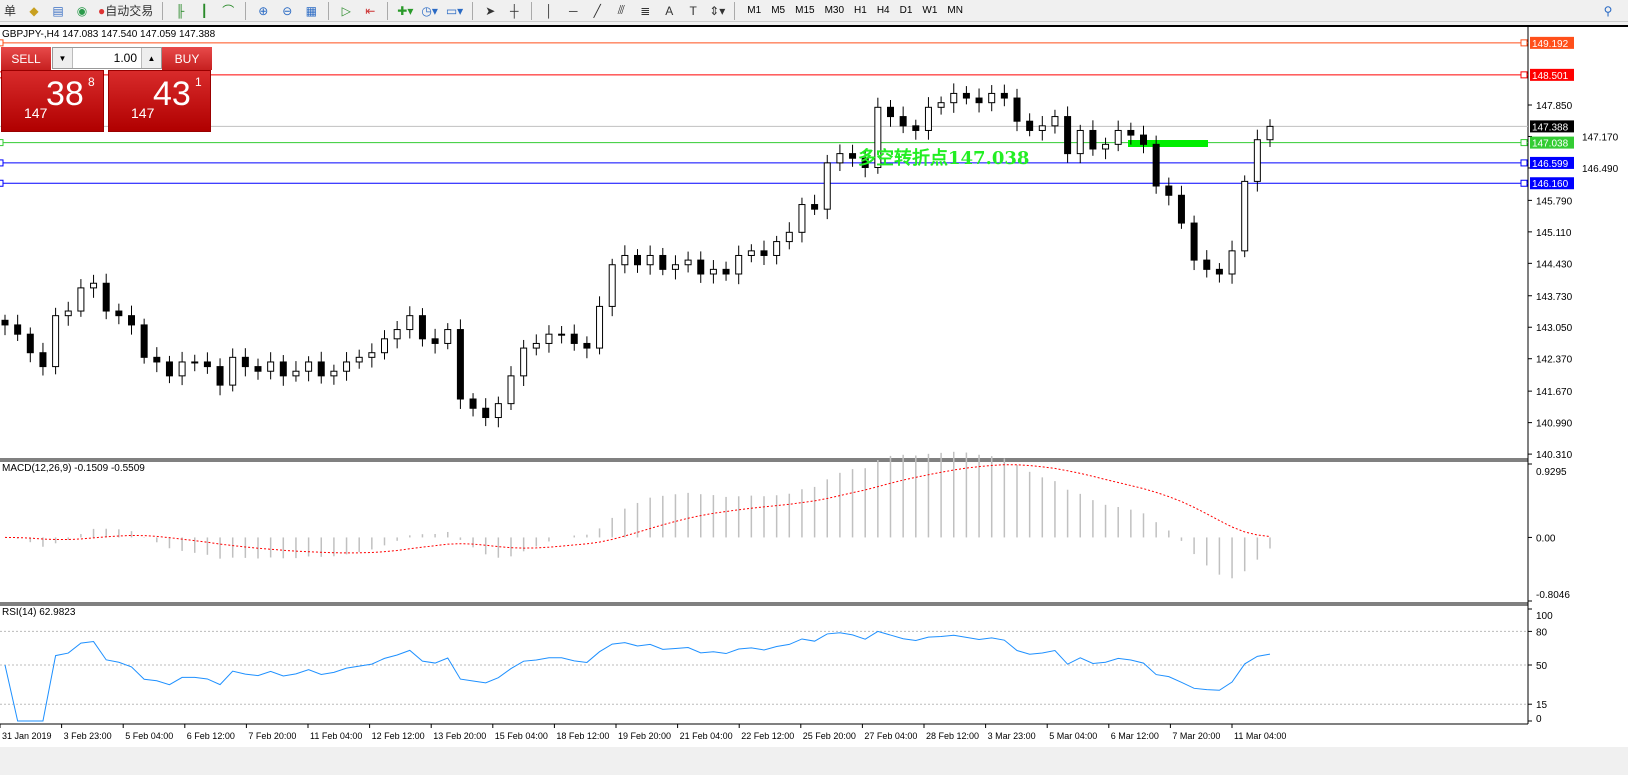 The height and width of the screenshot is (775, 1628). Describe the element at coordinates (1260, 736) in the screenshot. I see `time-label: 11 Mar 04:00` at that location.